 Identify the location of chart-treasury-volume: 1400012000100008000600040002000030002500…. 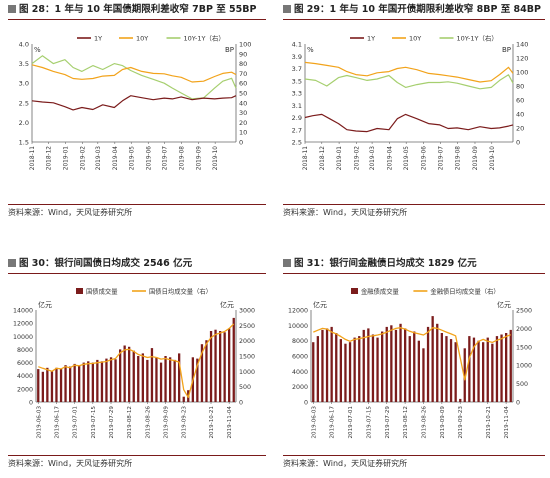
(134, 363).